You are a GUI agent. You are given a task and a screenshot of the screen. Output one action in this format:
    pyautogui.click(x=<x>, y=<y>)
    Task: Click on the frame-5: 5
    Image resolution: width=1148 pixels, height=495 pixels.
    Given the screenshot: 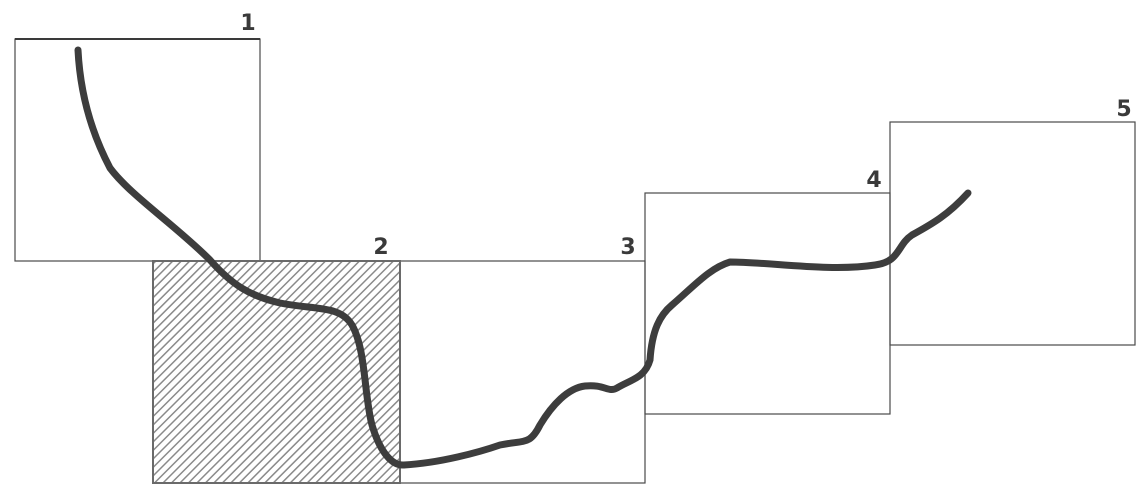 What is the action you would take?
    pyautogui.click(x=1012, y=221)
    